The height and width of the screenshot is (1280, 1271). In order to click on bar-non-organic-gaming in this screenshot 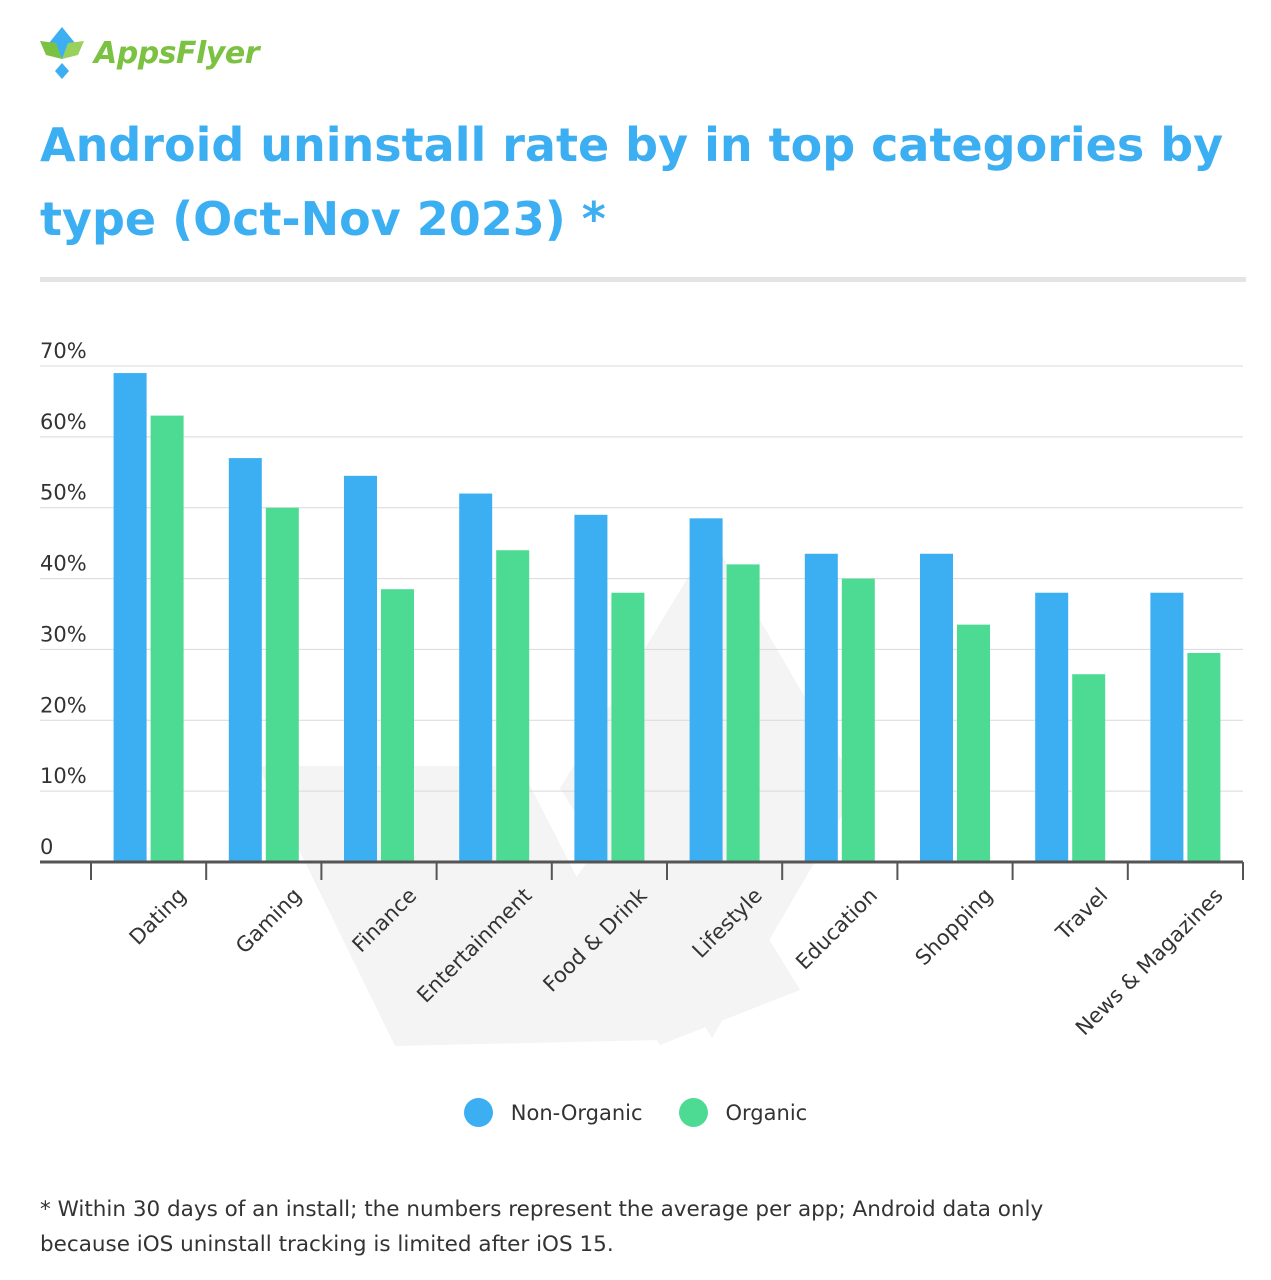, I will do `click(245, 660)`.